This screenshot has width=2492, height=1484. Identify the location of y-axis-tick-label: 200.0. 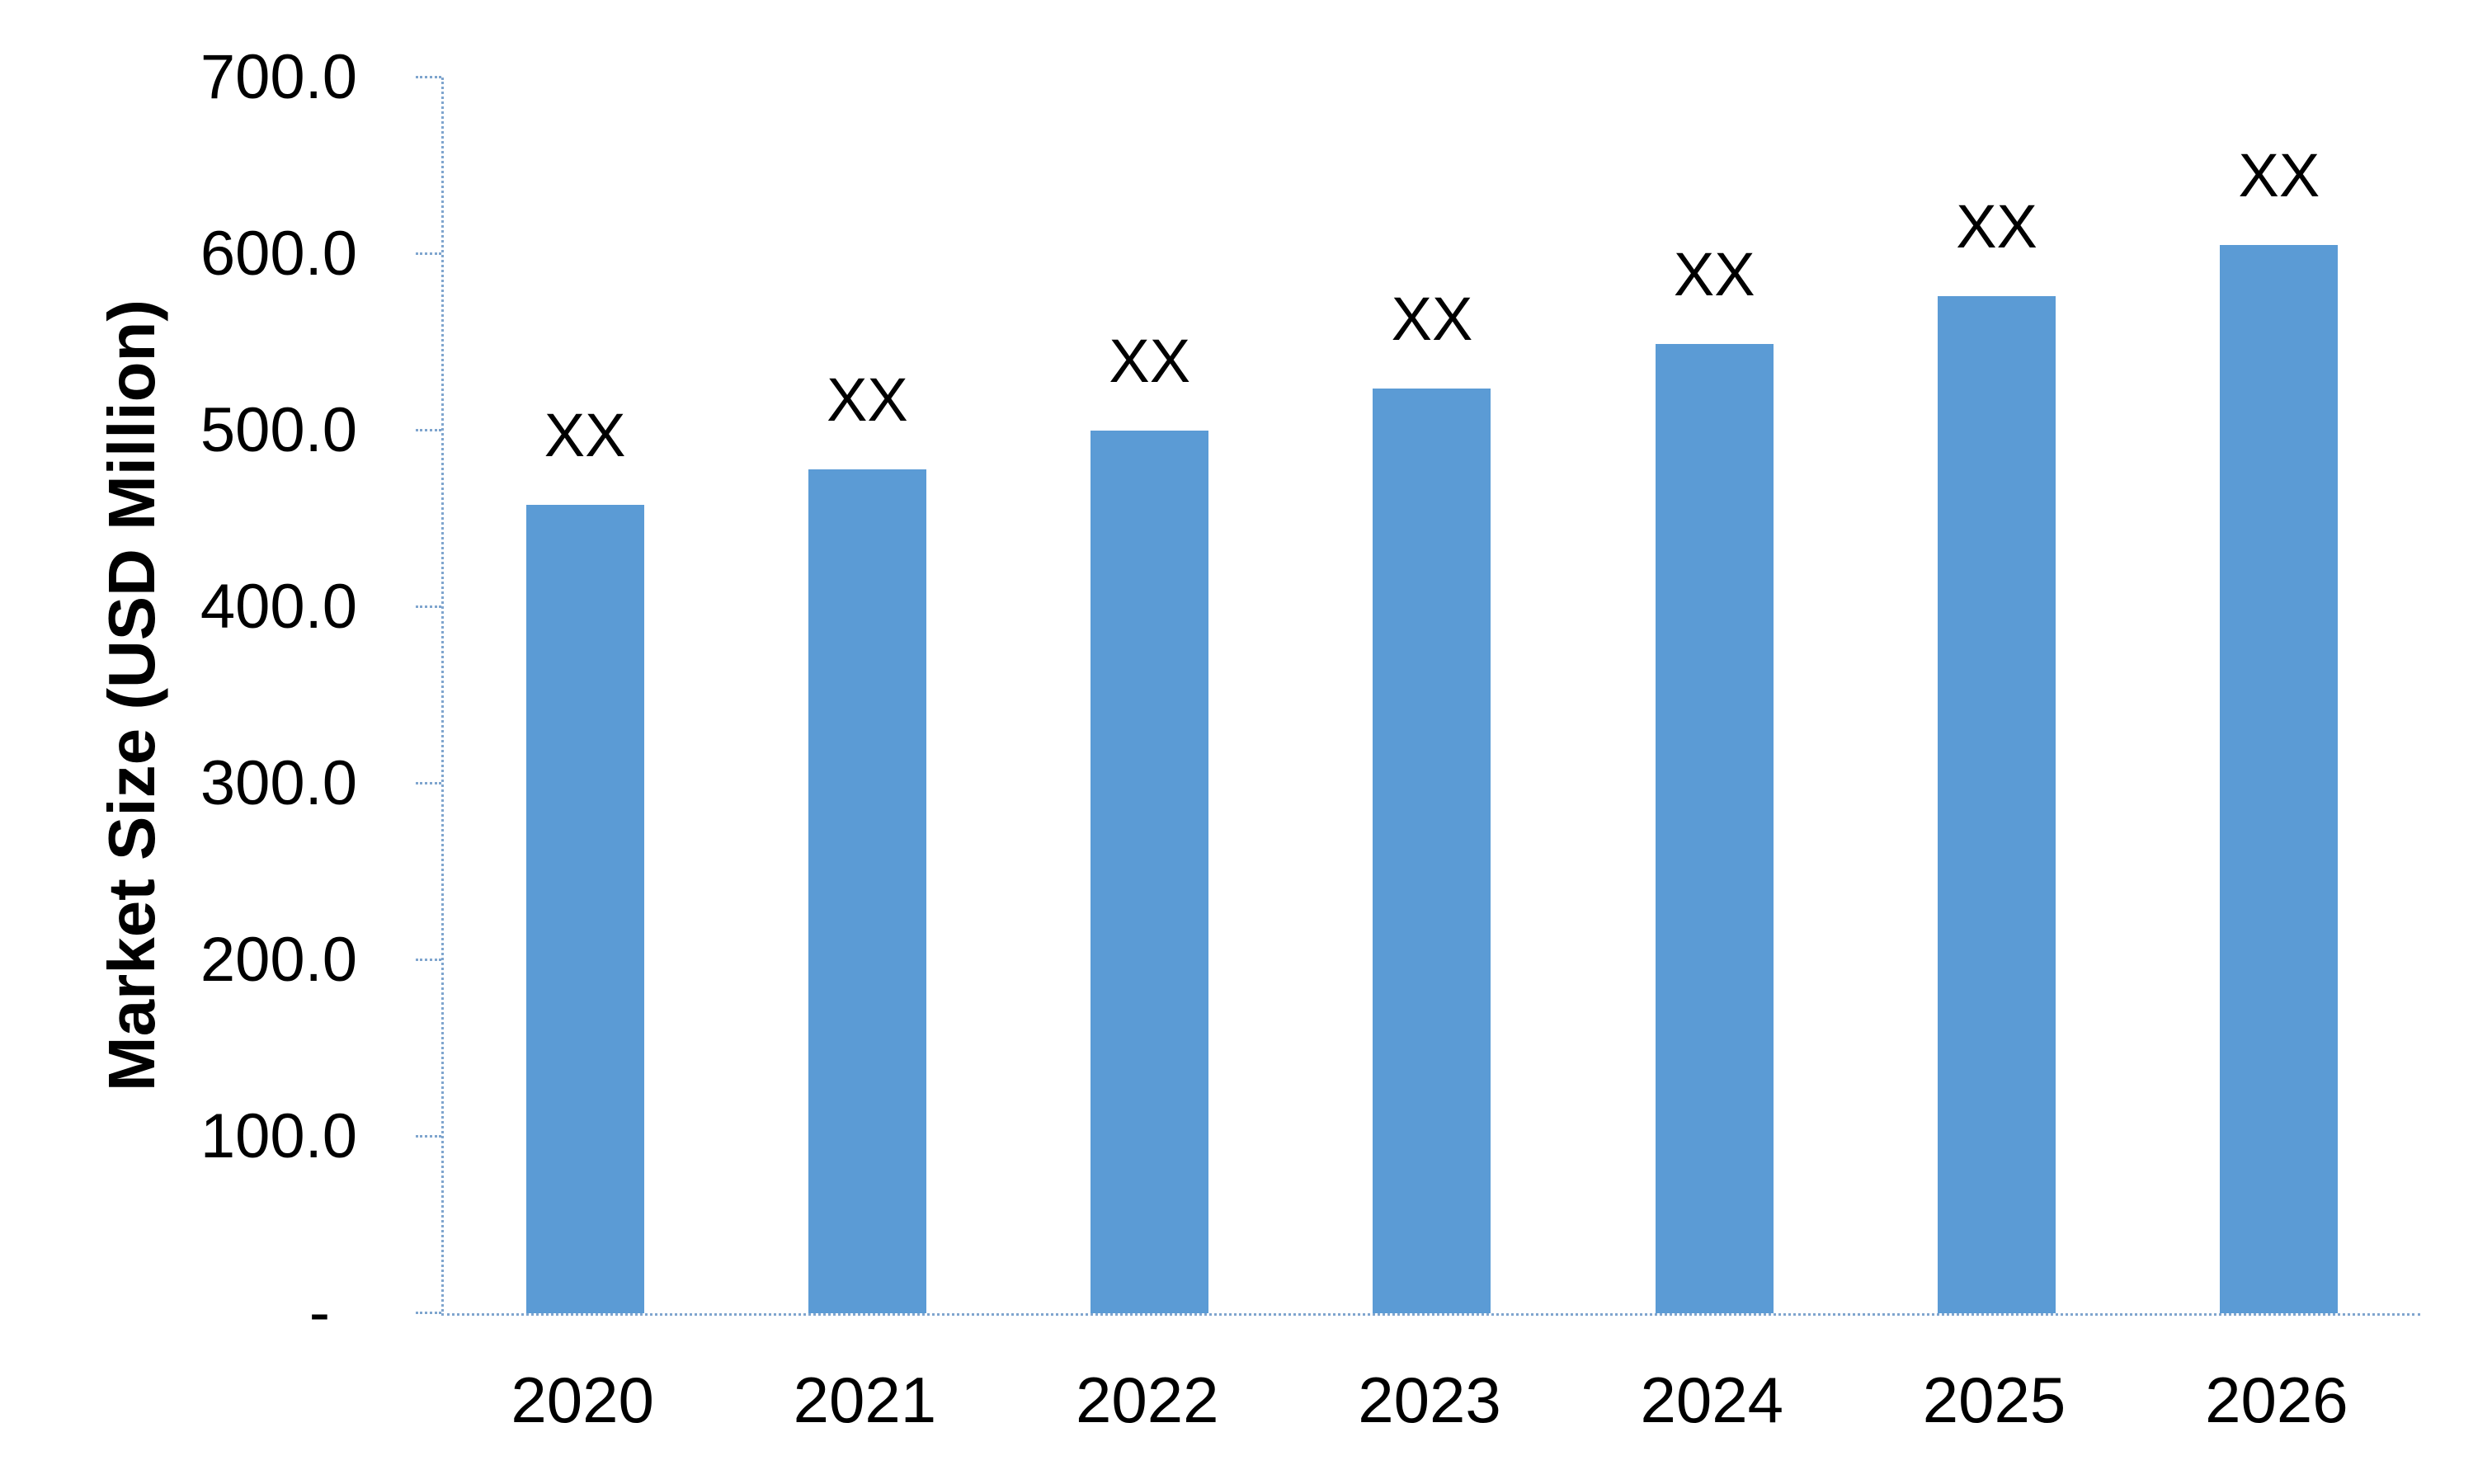
(278, 960).